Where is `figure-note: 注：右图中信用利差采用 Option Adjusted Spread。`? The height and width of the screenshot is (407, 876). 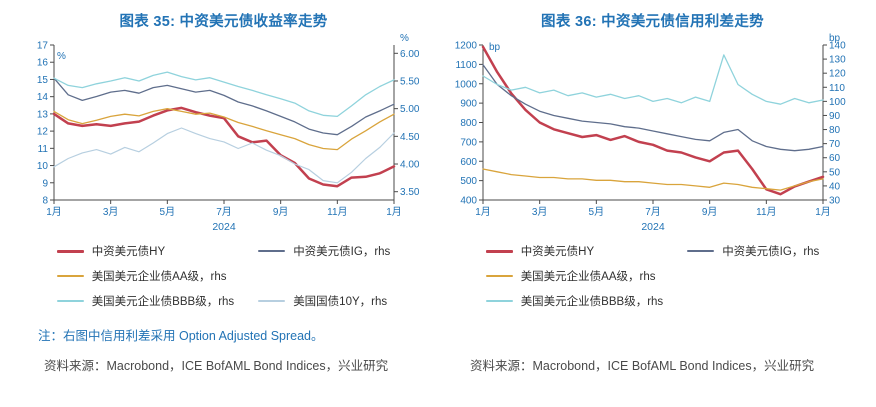 figure-note: 注：右图中信用利差采用 Option Adjusted Spread。 is located at coordinates (181, 336).